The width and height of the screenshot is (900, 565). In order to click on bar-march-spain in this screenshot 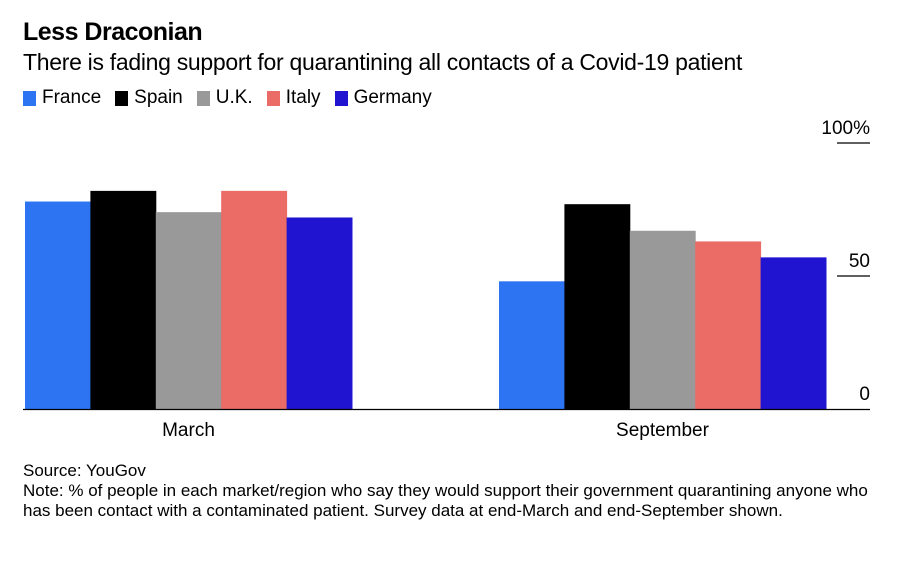, I will do `click(123, 299)`.